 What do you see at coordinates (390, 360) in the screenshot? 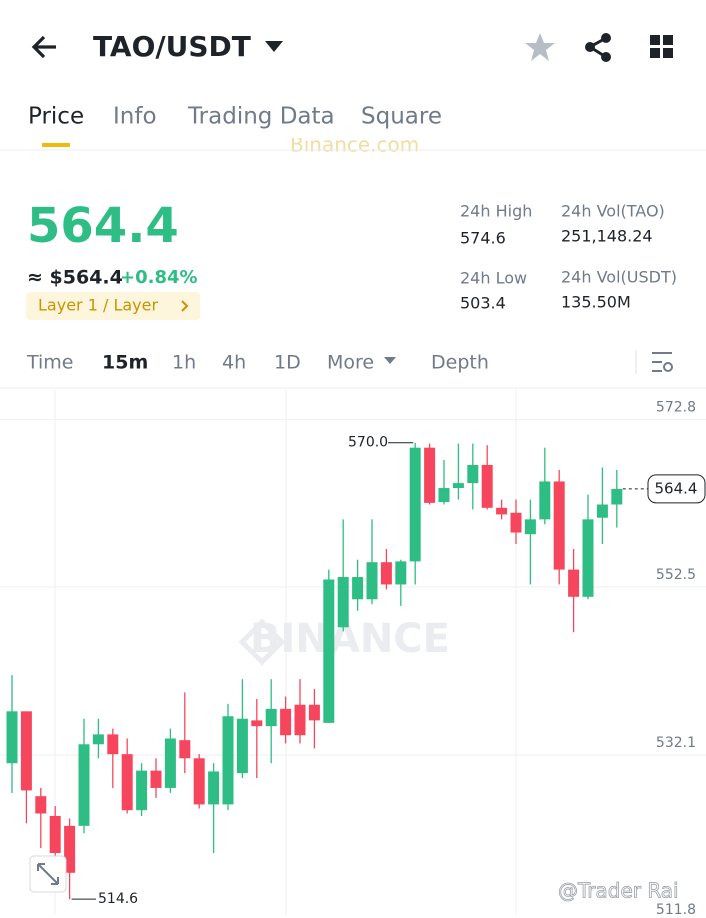
I see `more-caret` at bounding box center [390, 360].